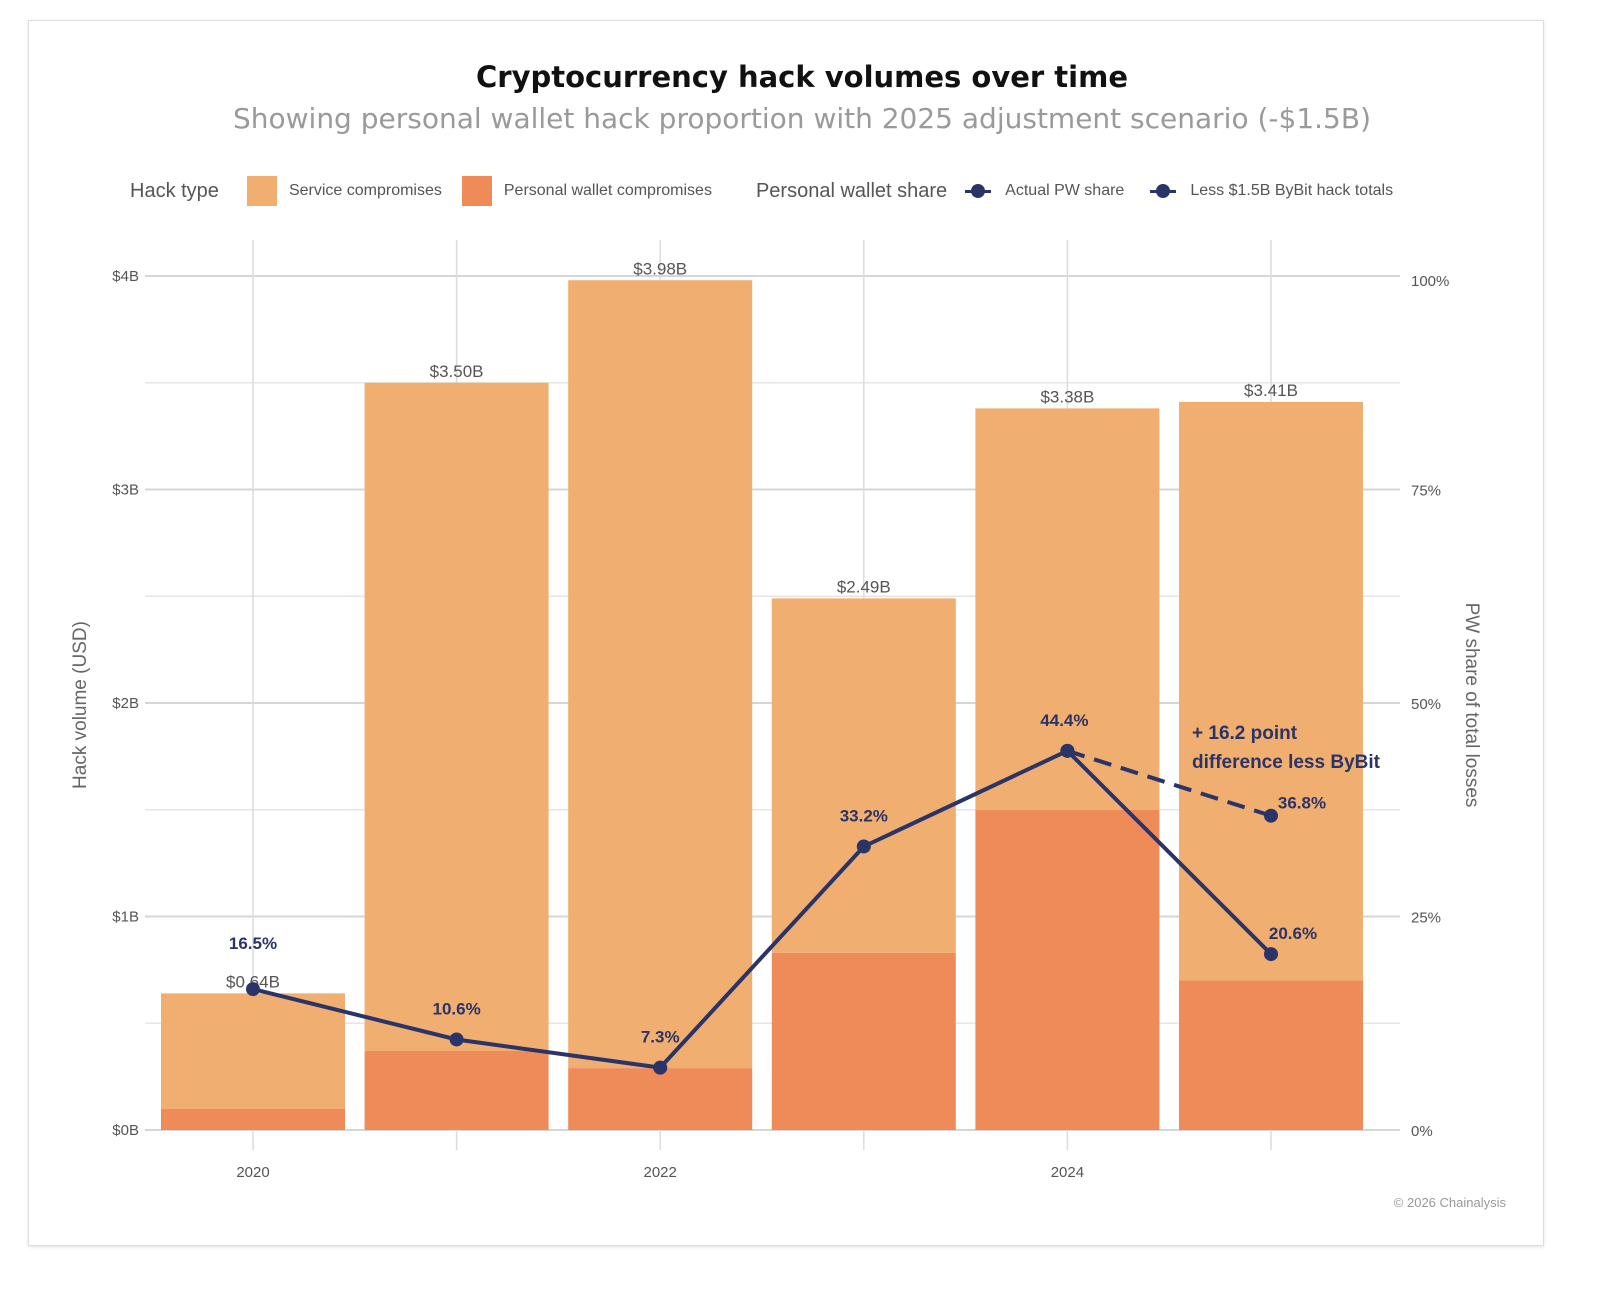 The height and width of the screenshot is (1301, 1604). I want to click on legend-hack-type-title: Hack type, so click(174, 190).